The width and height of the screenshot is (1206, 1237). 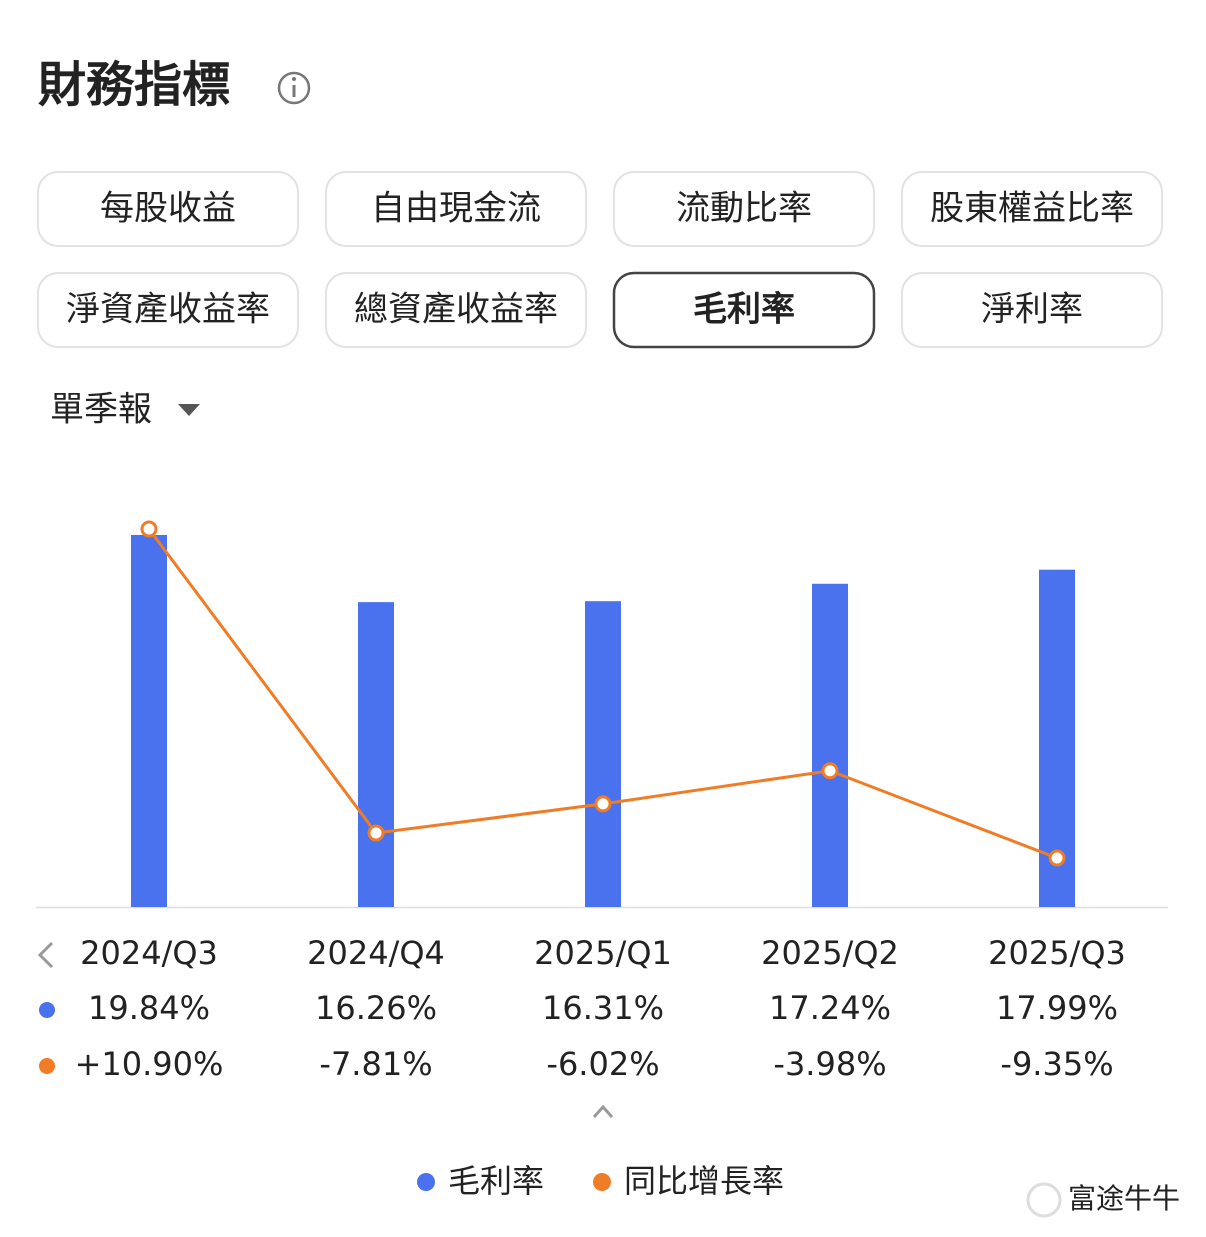 I want to click on value-label: 16.26%, so click(x=376, y=1008).